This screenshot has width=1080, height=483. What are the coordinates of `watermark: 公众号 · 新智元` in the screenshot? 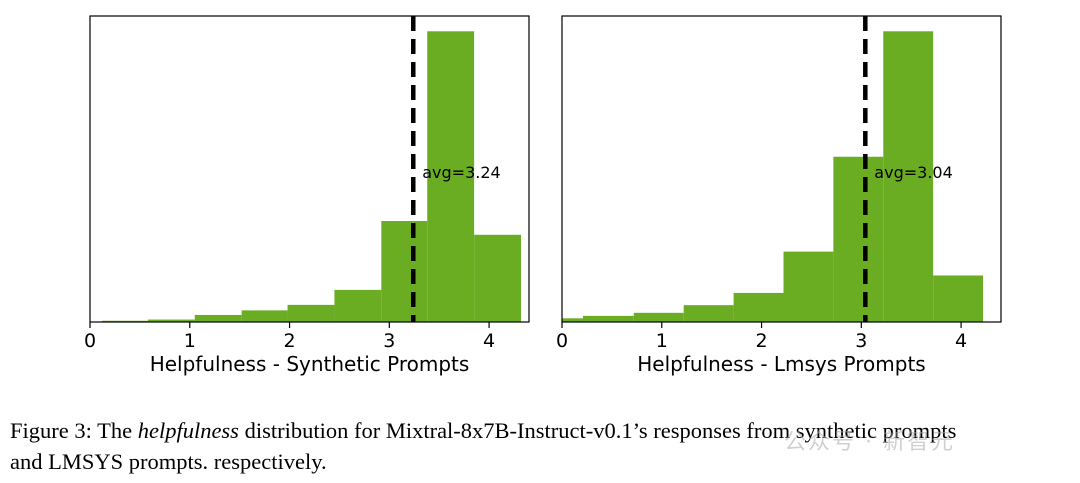 It's located at (869, 442).